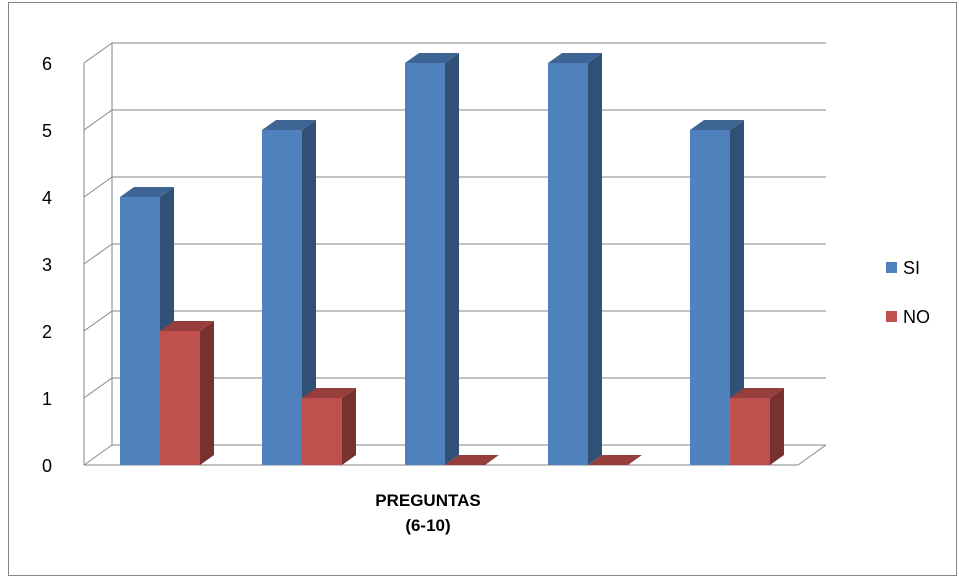 The image size is (959, 578). I want to click on legend-item-no: NO, so click(908, 317).